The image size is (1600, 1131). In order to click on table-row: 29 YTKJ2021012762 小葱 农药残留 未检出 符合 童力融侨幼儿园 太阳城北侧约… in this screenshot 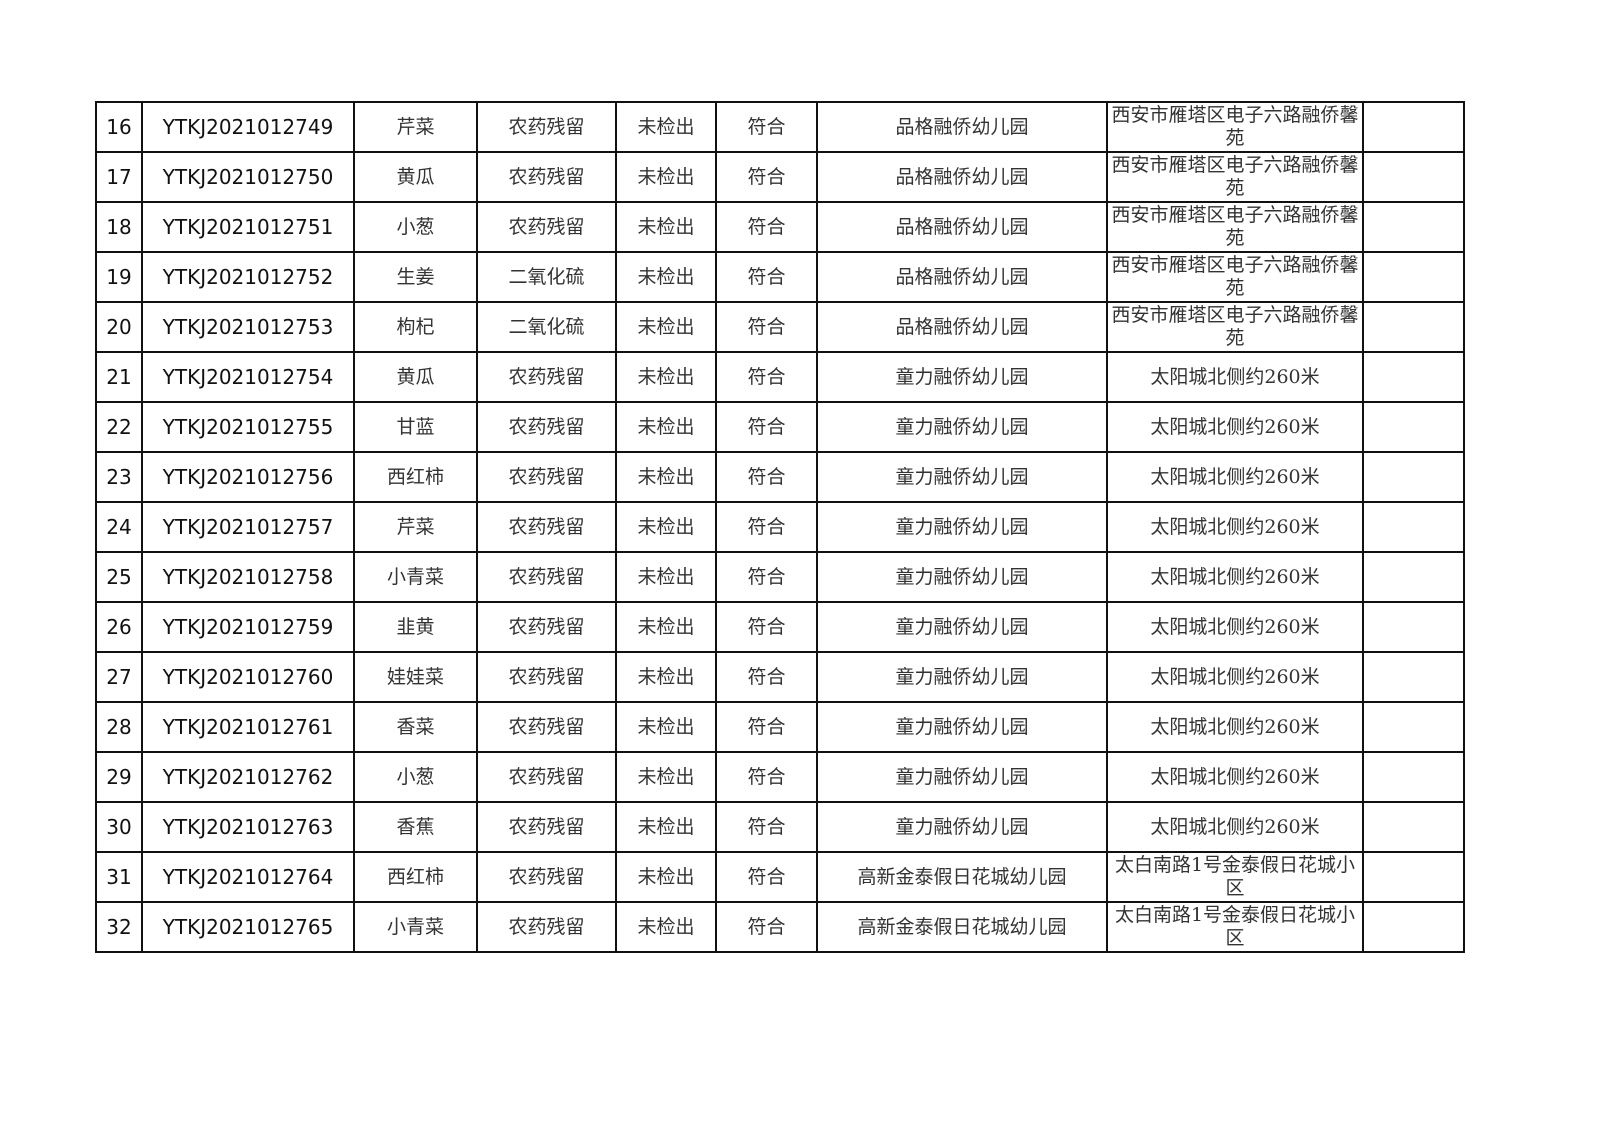, I will do `click(780, 777)`.